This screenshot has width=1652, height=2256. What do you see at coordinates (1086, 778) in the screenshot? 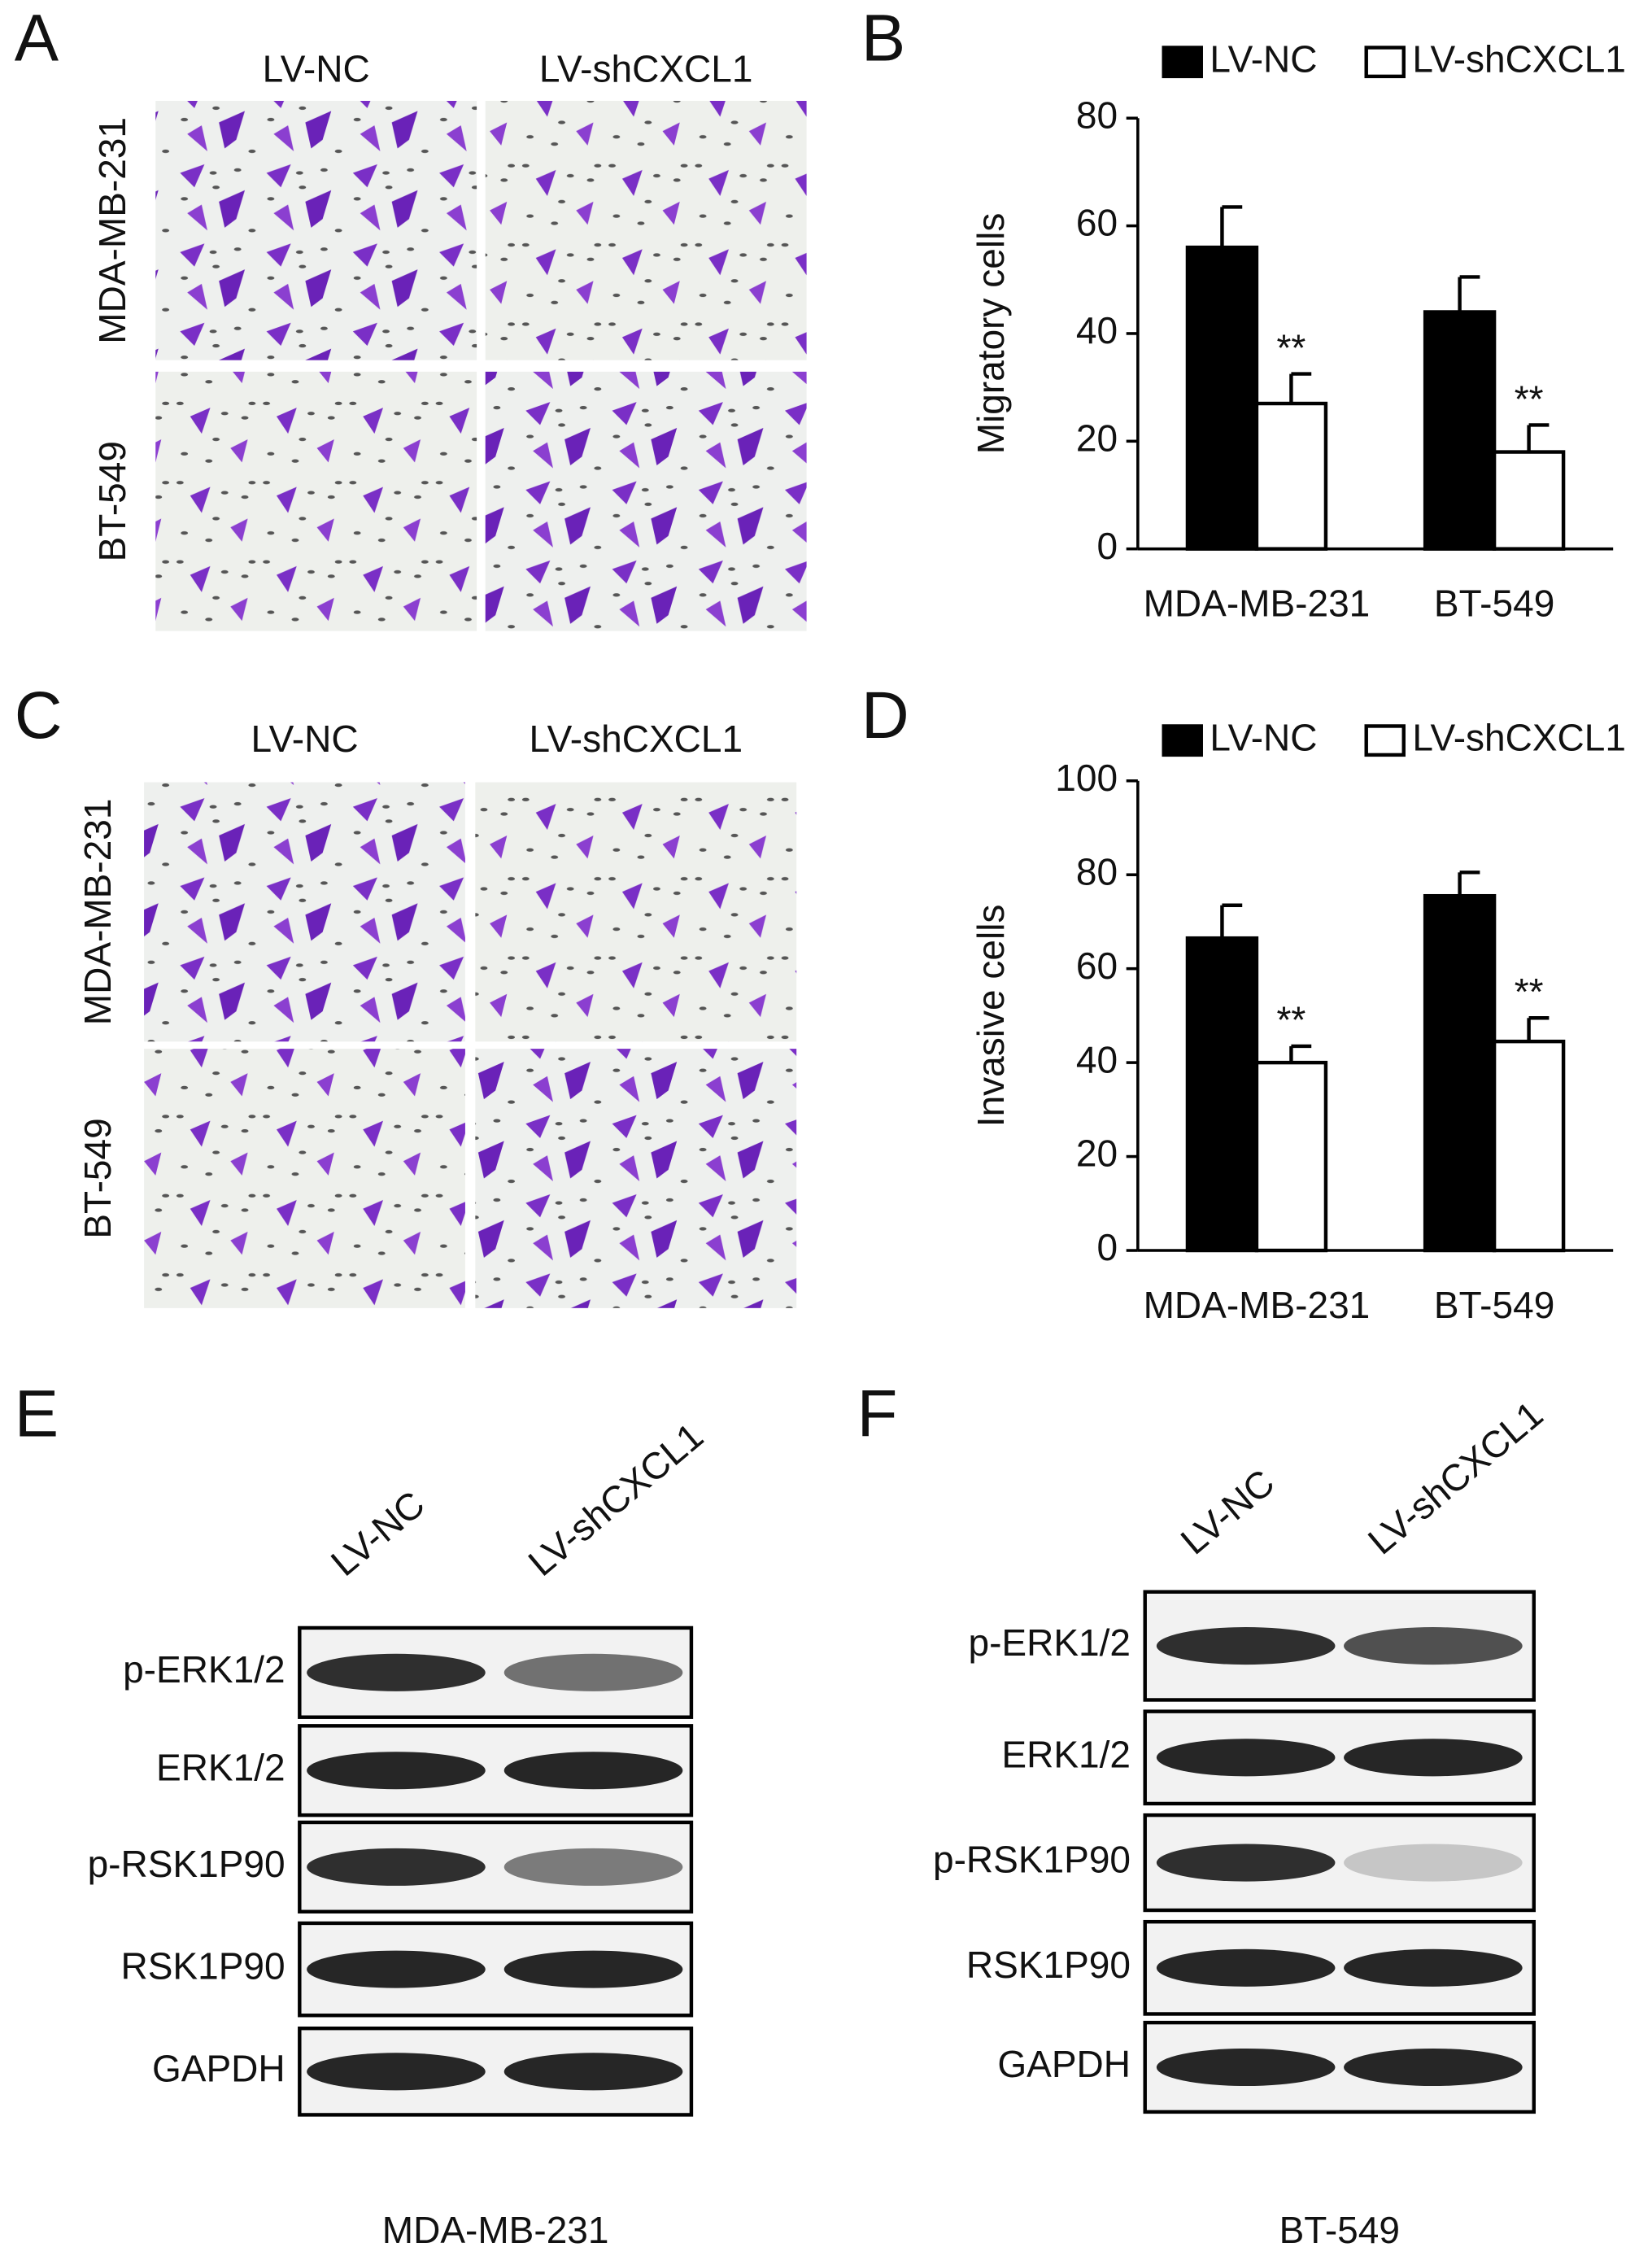
I see `y-tick-label: 100` at bounding box center [1086, 778].